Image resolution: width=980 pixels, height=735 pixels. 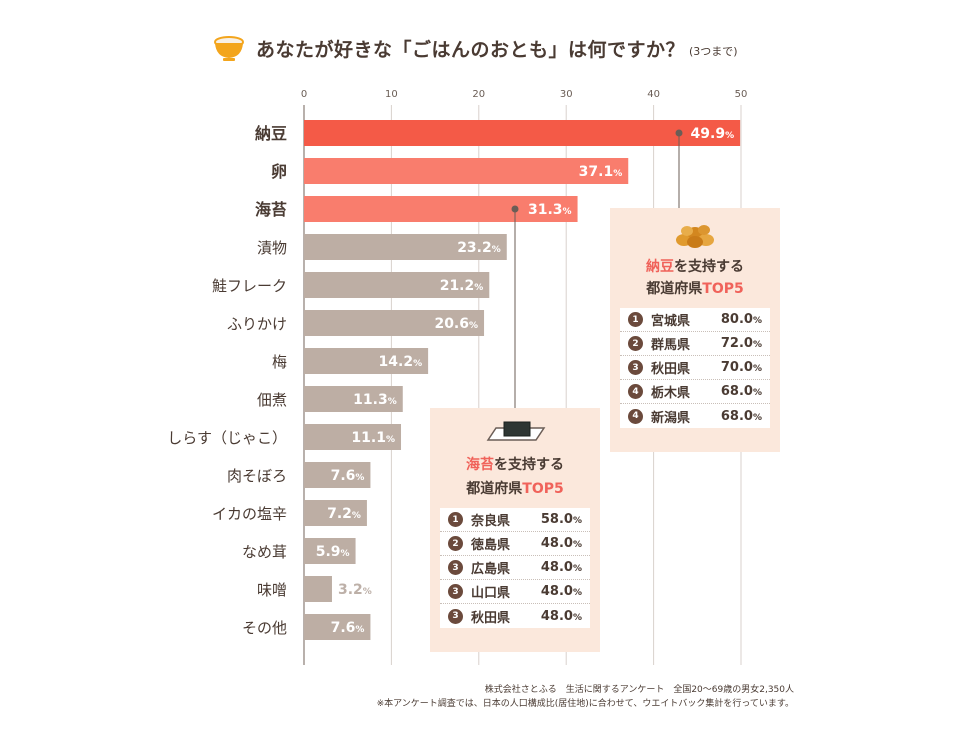 I want to click on natto-subheading-rest: 都道府県, so click(x=674, y=289).